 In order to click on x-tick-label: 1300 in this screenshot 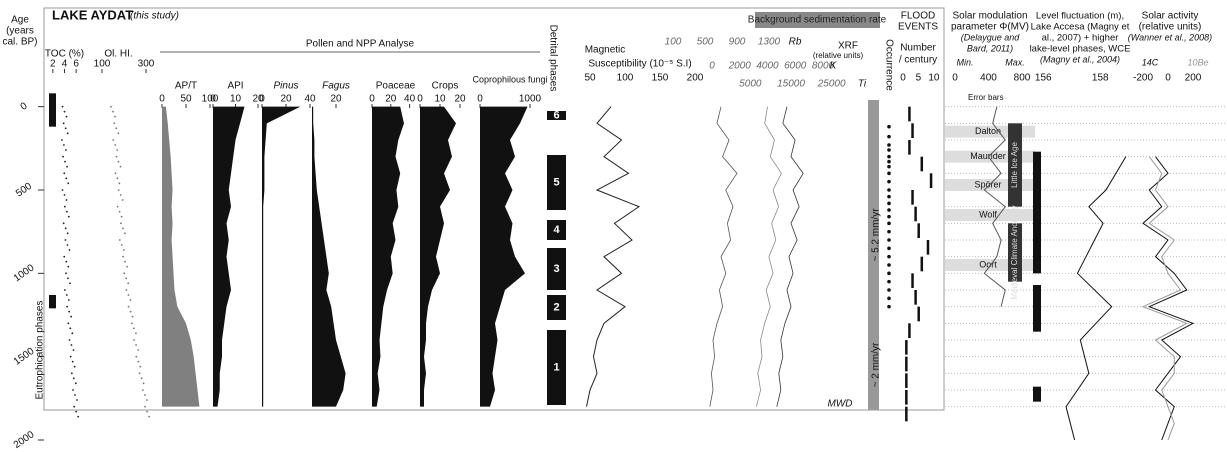, I will do `click(769, 42)`.